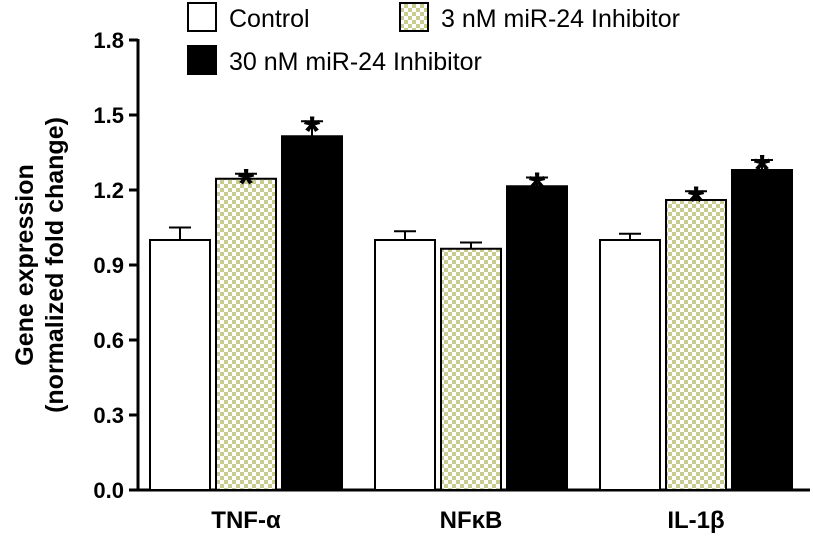 The image size is (813, 536). I want to click on x-tick-label: NFκB, so click(471, 520).